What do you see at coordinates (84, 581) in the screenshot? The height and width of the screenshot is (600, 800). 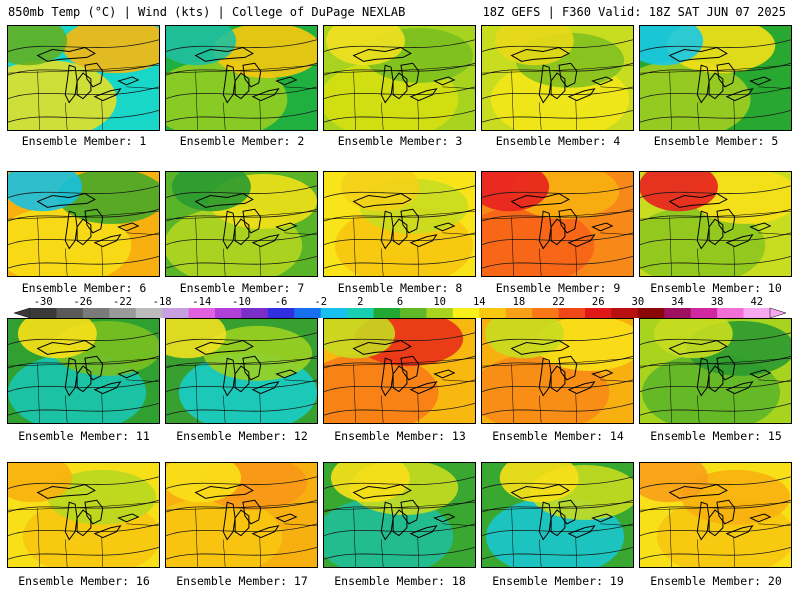 I see `ensemble-member-label: Ensemble Member: 16` at bounding box center [84, 581].